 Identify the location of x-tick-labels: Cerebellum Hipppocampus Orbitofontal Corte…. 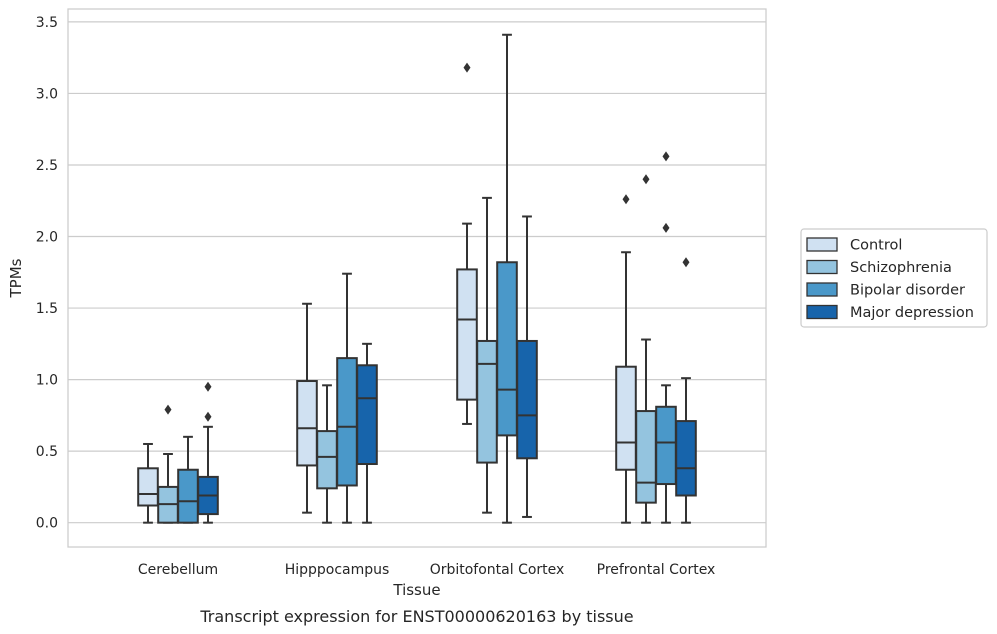
(426, 570).